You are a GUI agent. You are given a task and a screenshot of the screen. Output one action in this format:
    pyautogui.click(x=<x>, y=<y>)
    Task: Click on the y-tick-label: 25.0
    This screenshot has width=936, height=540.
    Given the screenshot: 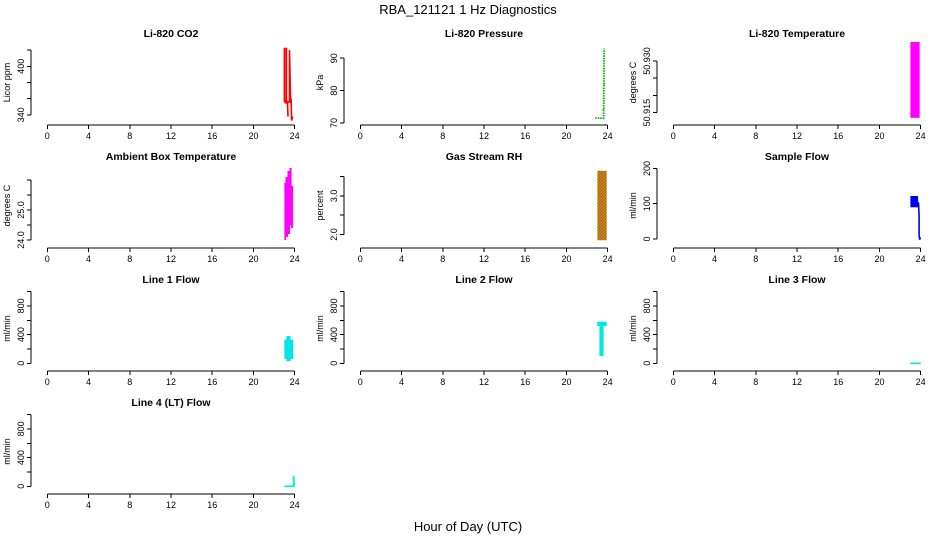 What is the action you would take?
    pyautogui.click(x=21, y=210)
    